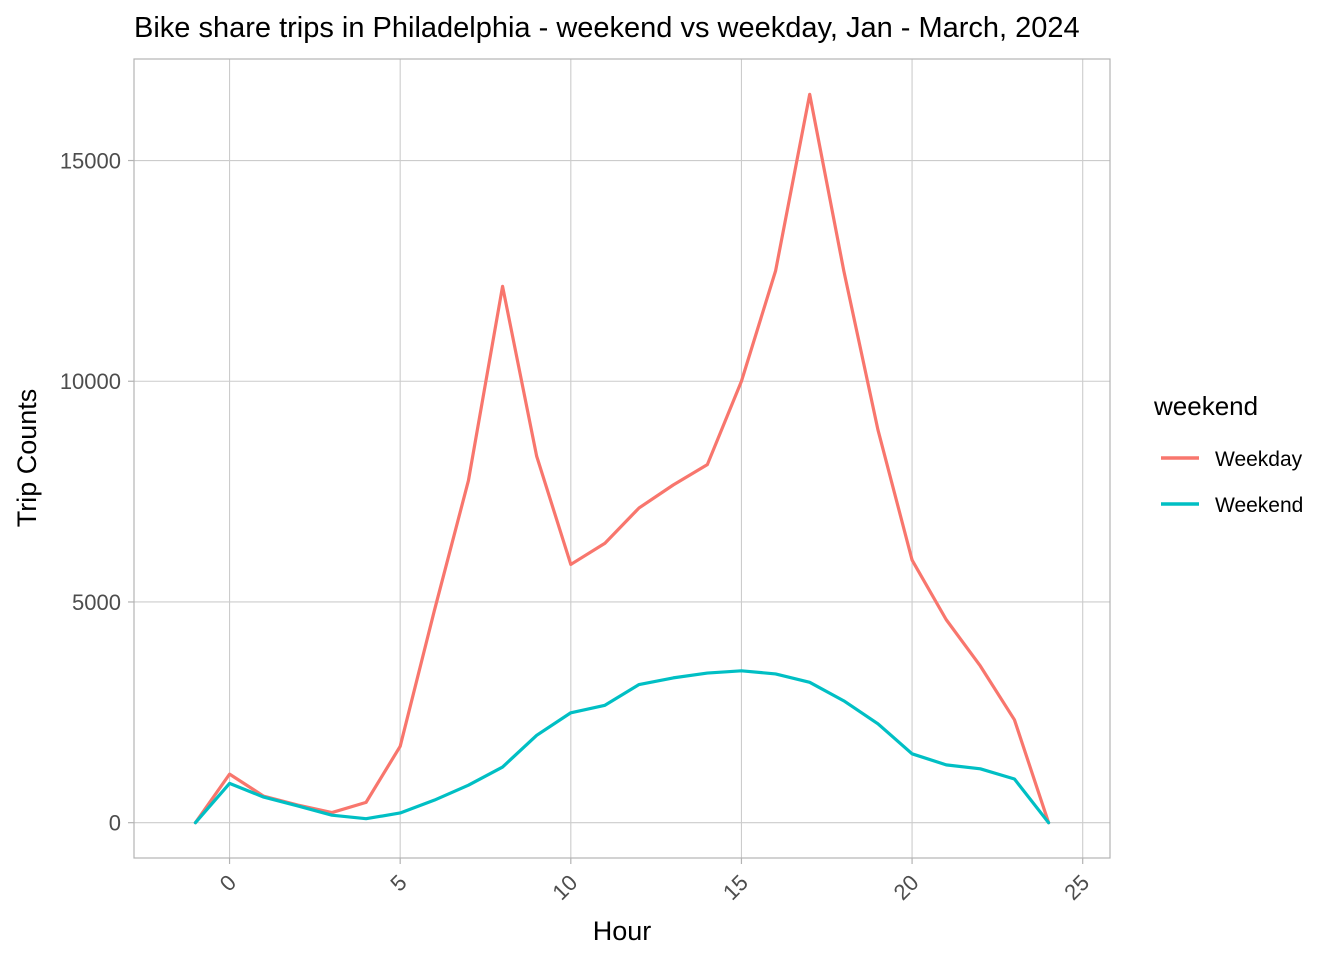  I want to click on x-tick-label: 25, so click(1076, 887).